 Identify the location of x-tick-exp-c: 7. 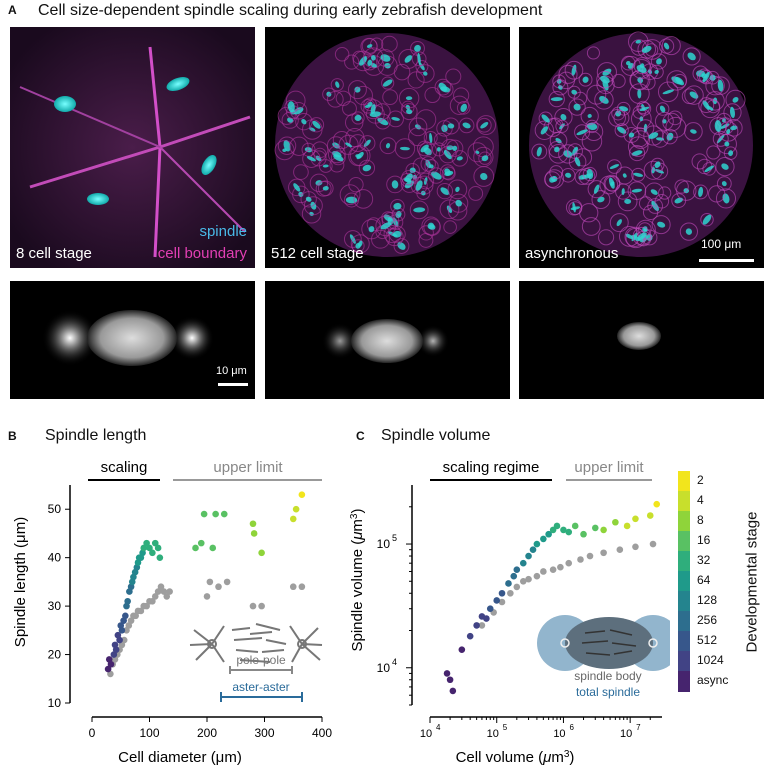
(638, 727).